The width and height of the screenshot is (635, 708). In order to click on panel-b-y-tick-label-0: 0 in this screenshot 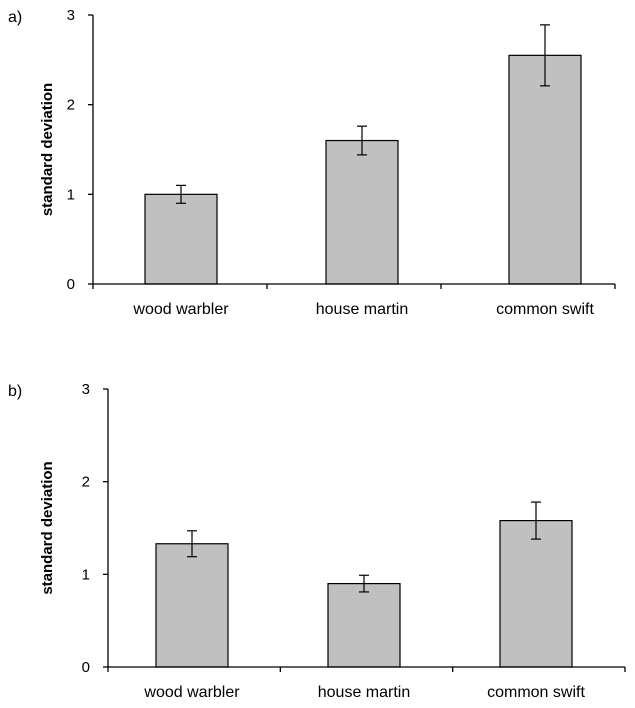, I will do `click(86, 667)`.